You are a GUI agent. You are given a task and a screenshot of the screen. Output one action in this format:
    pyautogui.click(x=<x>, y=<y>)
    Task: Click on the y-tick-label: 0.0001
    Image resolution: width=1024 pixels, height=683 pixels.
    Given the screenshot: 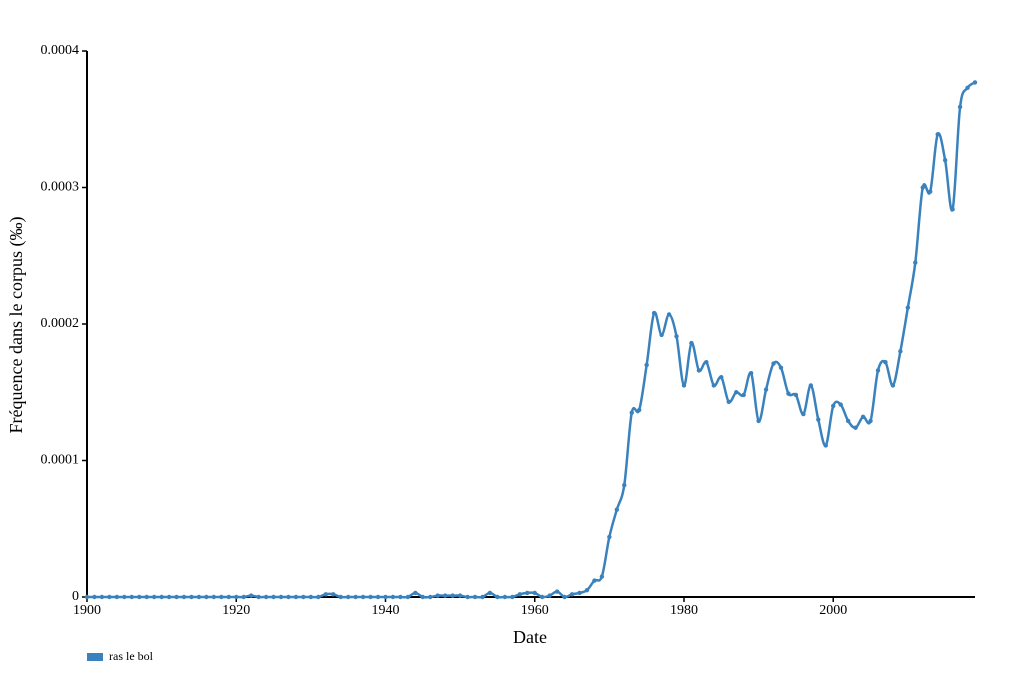 What is the action you would take?
    pyautogui.click(x=60, y=460)
    